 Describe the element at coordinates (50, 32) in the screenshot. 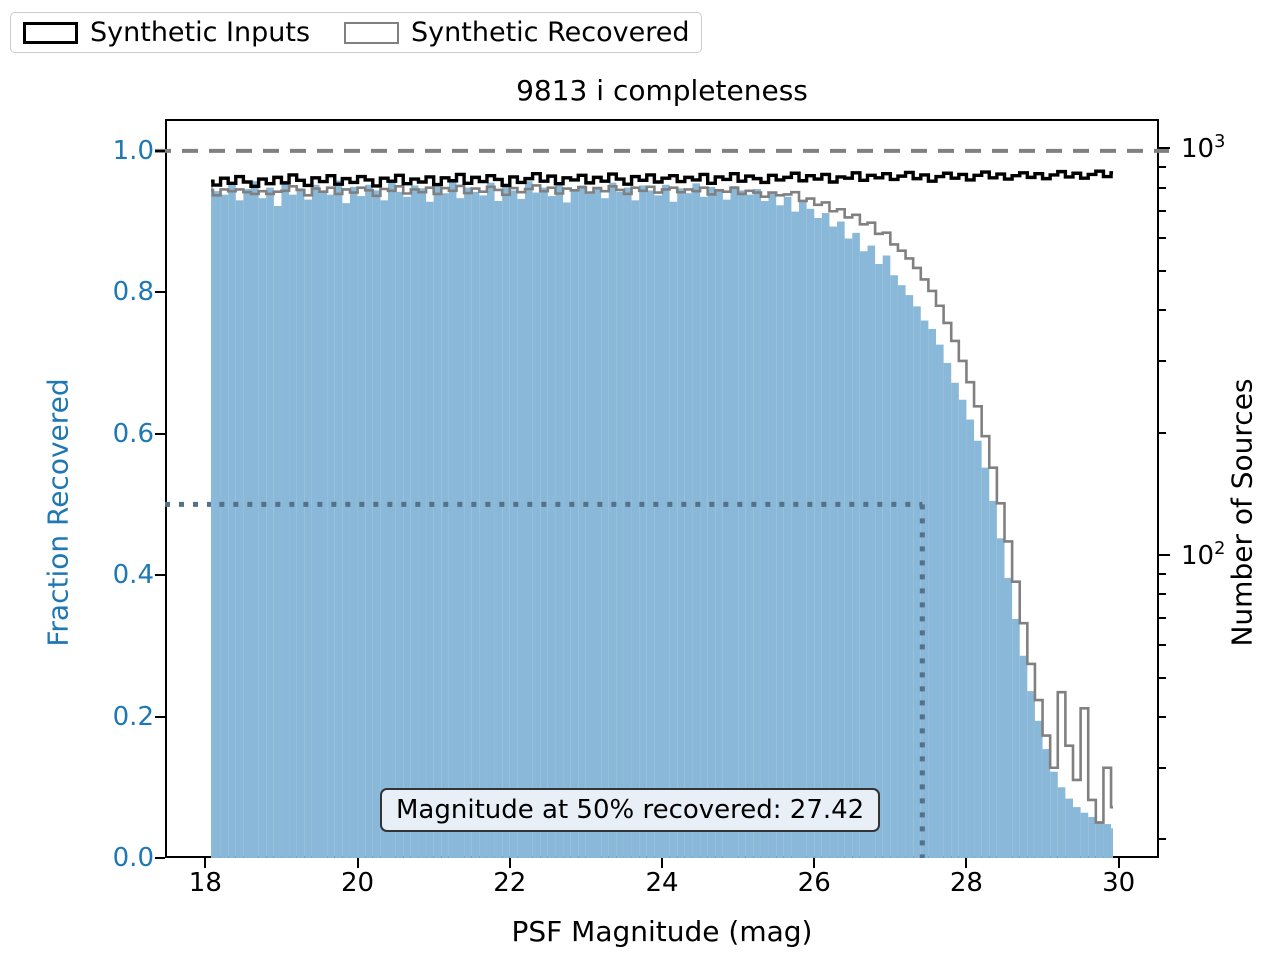

I see `legend-swatch-inputs-icon` at that location.